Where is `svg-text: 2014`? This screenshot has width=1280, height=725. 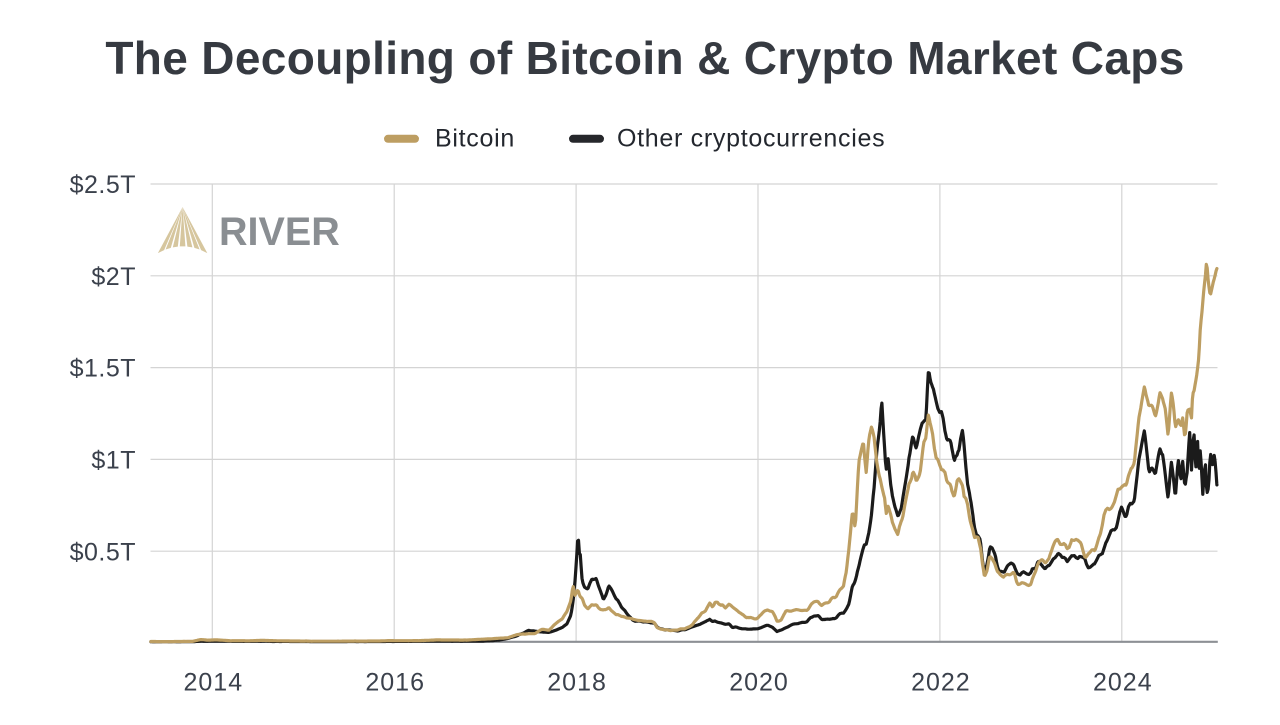 svg-text: 2014 is located at coordinates (213, 683).